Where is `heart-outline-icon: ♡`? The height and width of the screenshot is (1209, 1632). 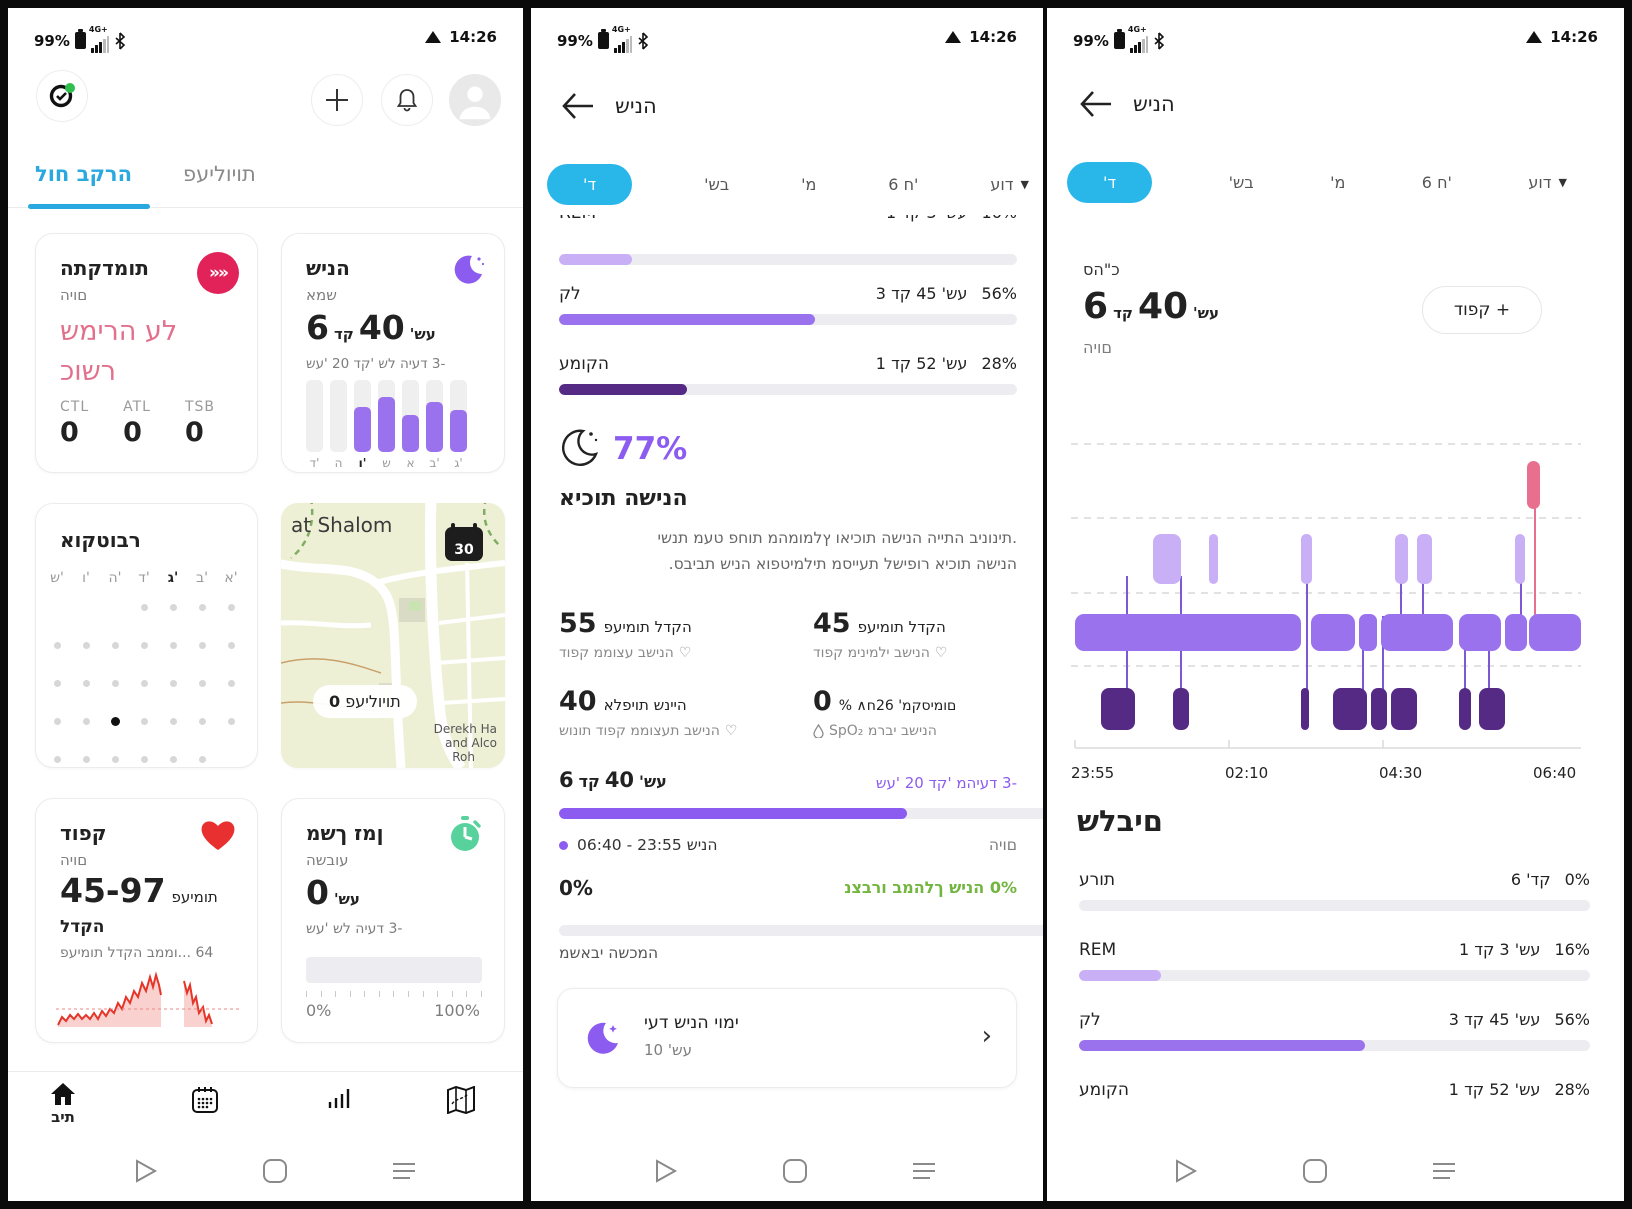 heart-outline-icon: ♡ is located at coordinates (941, 653).